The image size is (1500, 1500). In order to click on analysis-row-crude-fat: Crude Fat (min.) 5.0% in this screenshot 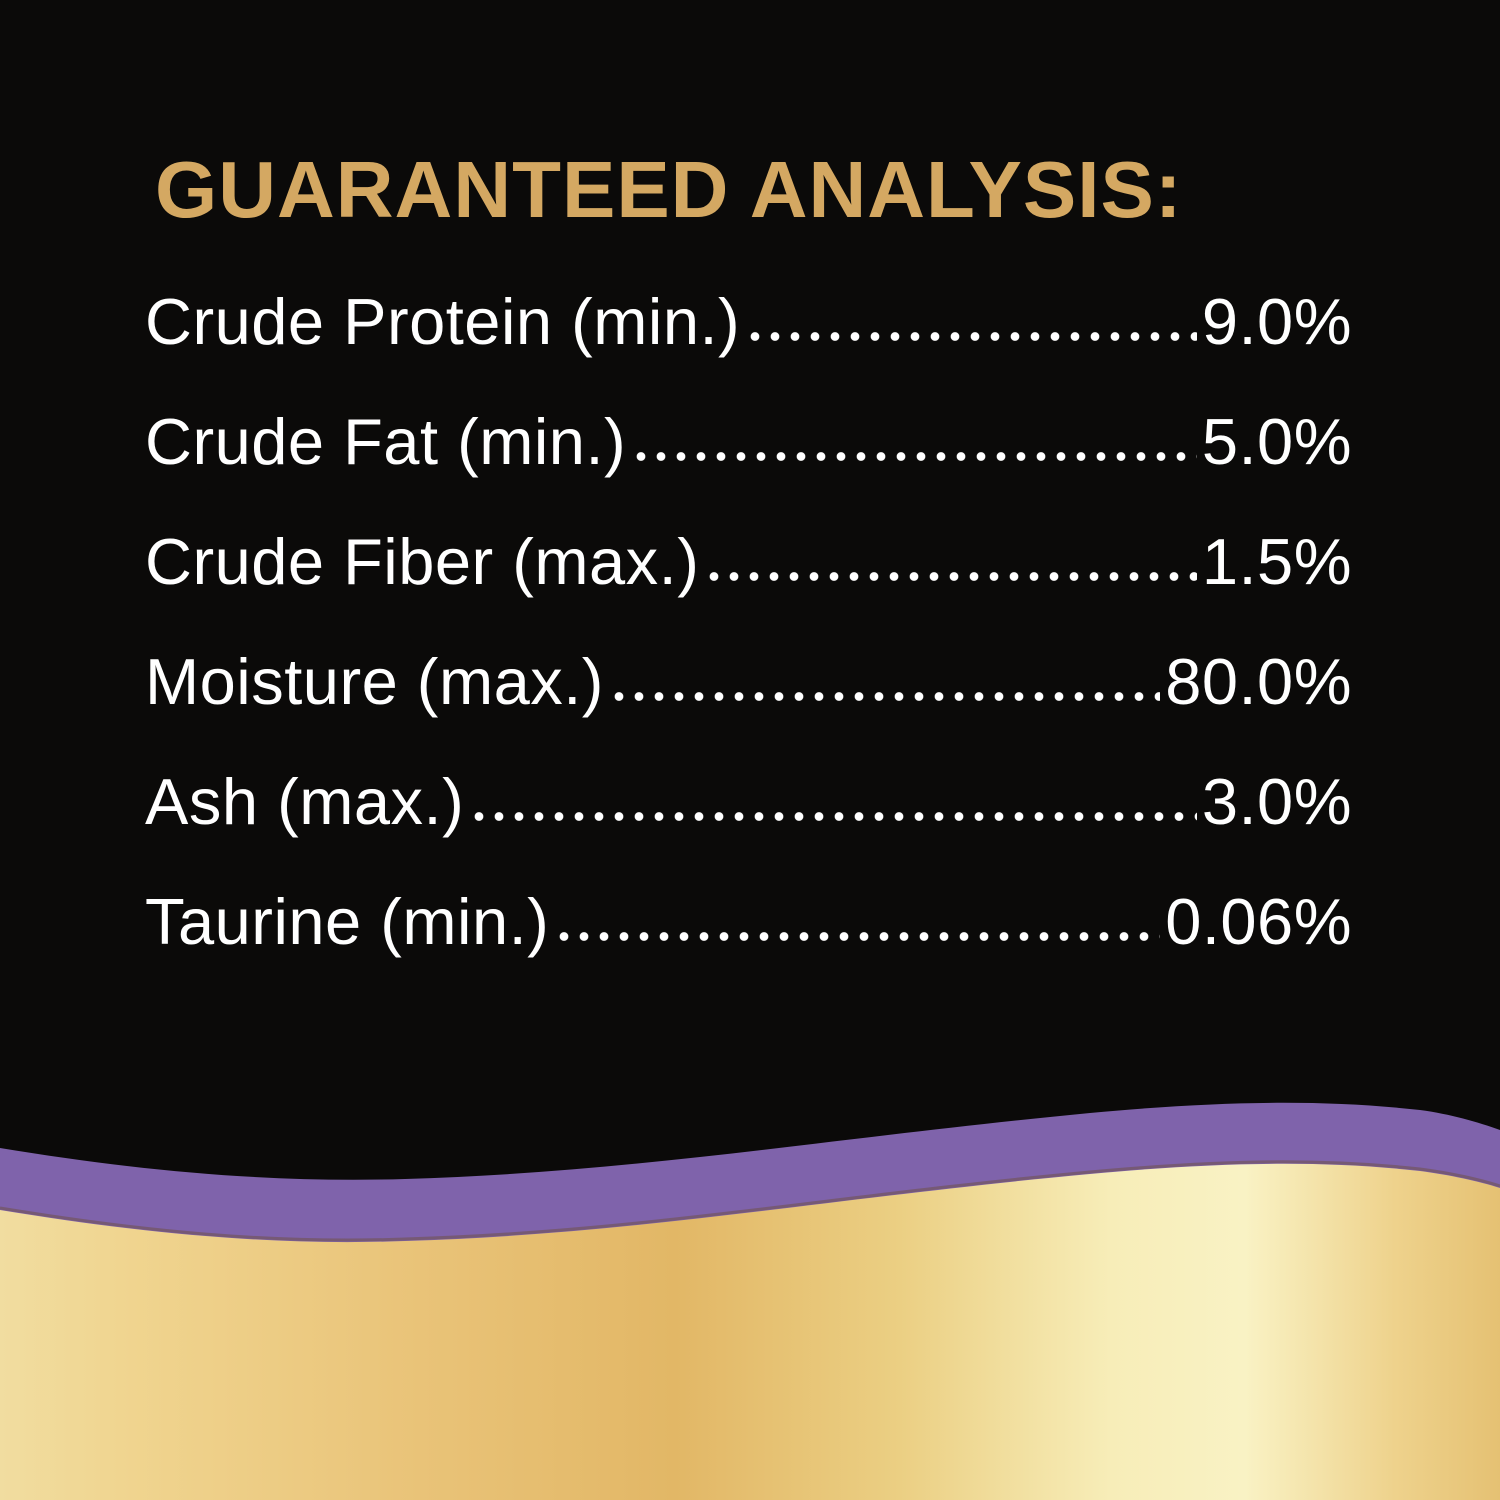, I will do `click(748, 441)`.